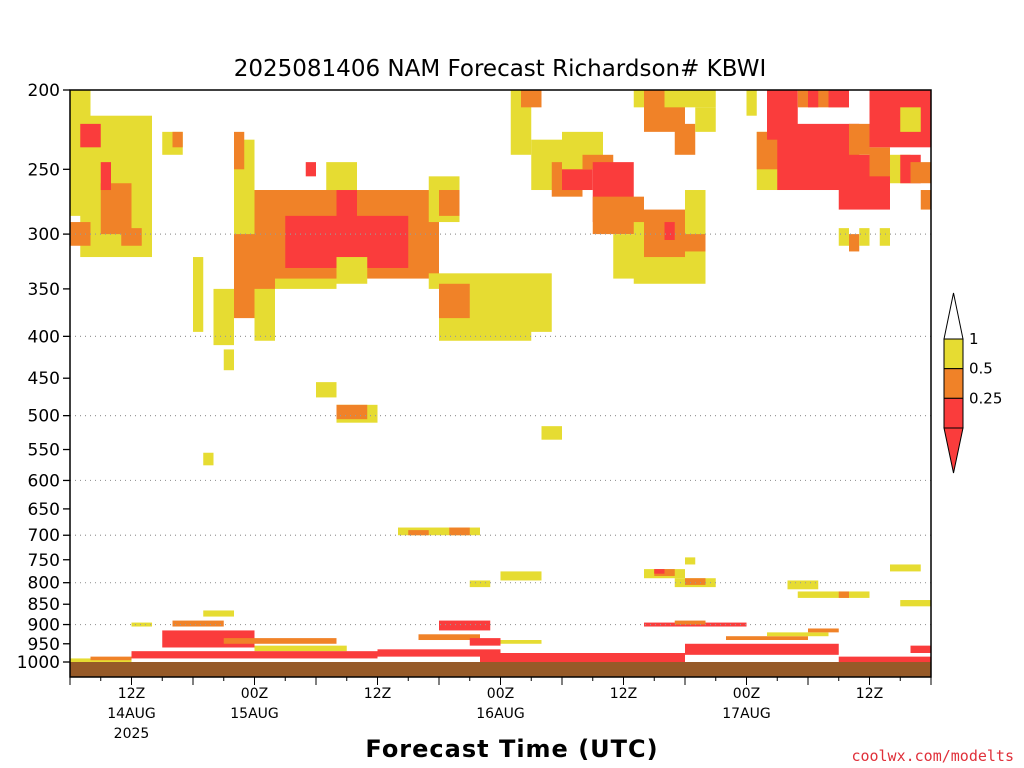 The height and width of the screenshot is (768, 1024). I want to click on colorbar-tick-label: 0.5, so click(981, 369).